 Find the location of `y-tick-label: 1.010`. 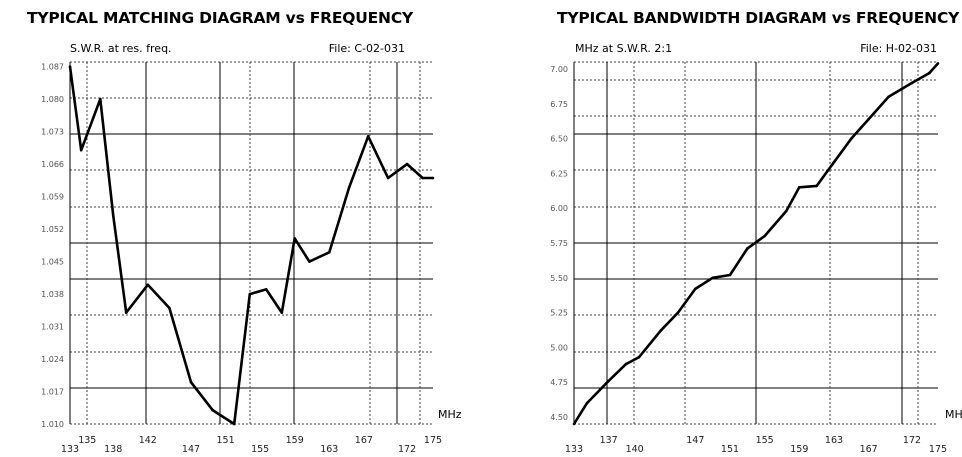

y-tick-label: 1.010 is located at coordinates (52, 424).